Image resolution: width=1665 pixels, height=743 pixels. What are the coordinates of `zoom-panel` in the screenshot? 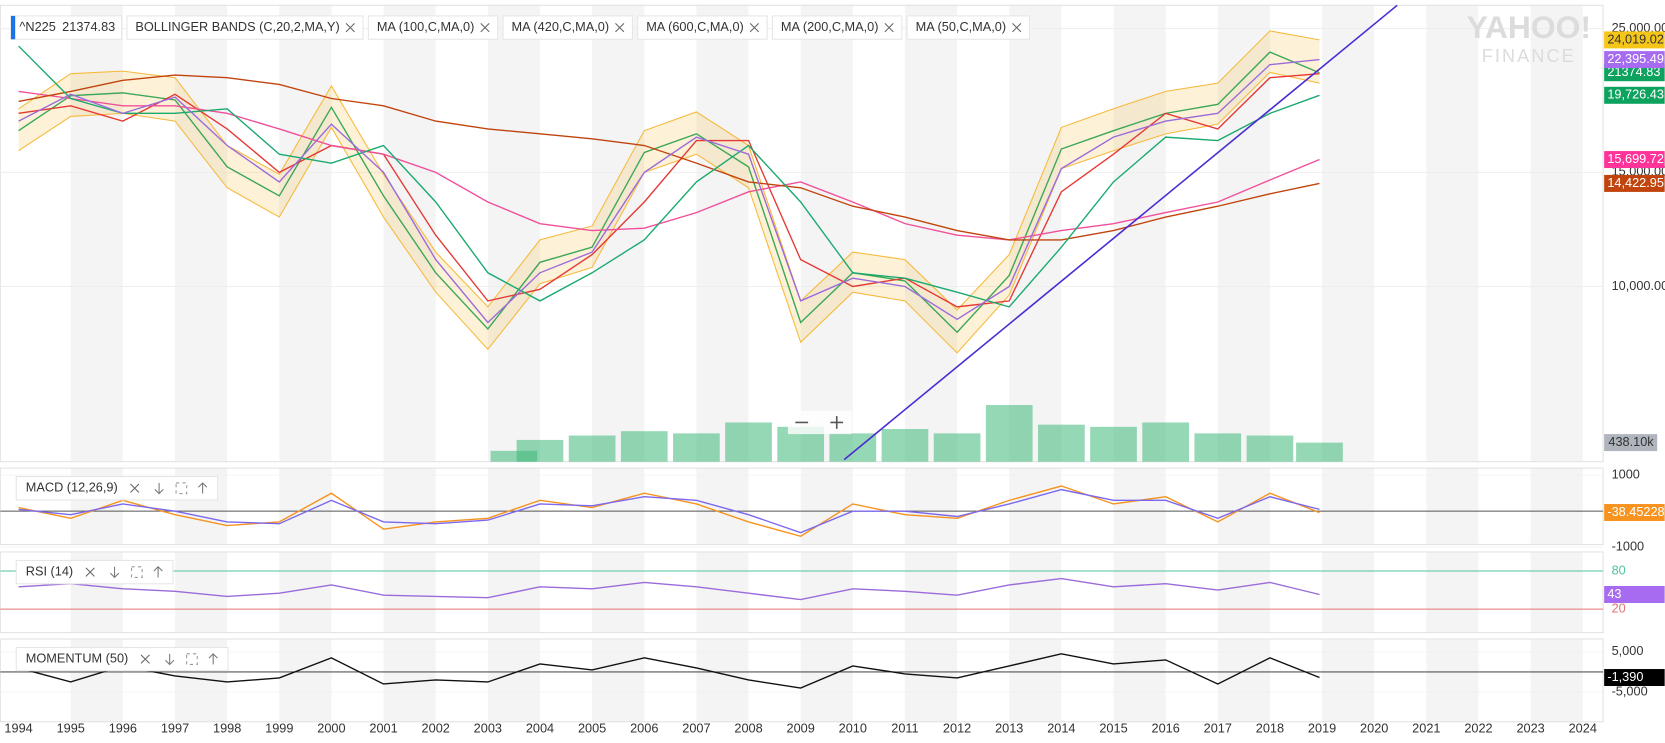 It's located at (819, 422).